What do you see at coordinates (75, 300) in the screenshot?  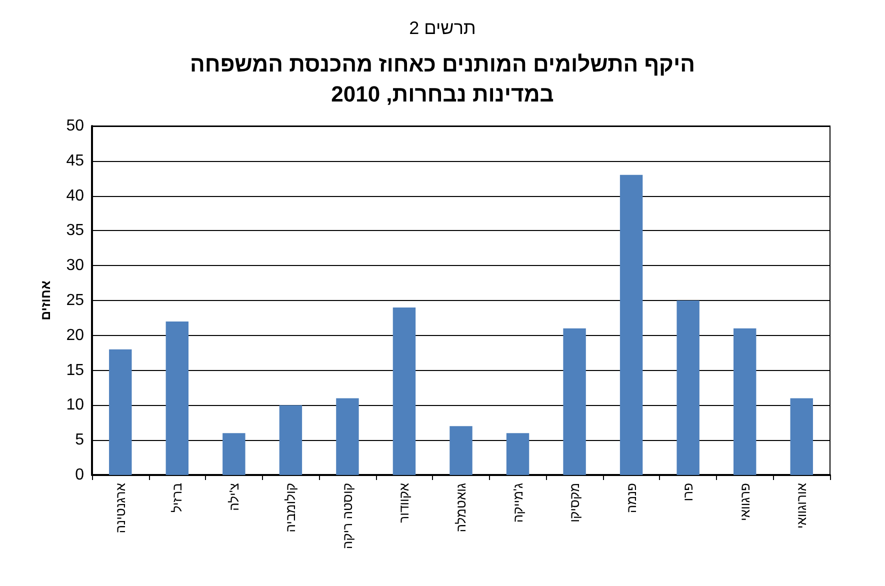 I see `y-tick-label: 25` at bounding box center [75, 300].